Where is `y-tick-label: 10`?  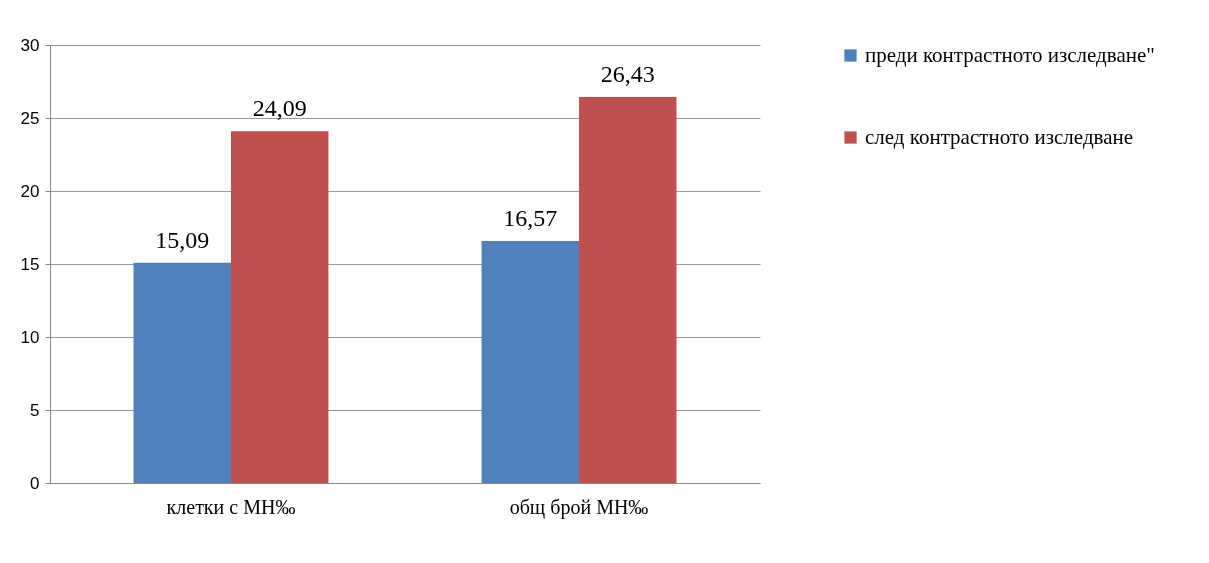
y-tick-label: 10 is located at coordinates (30, 337).